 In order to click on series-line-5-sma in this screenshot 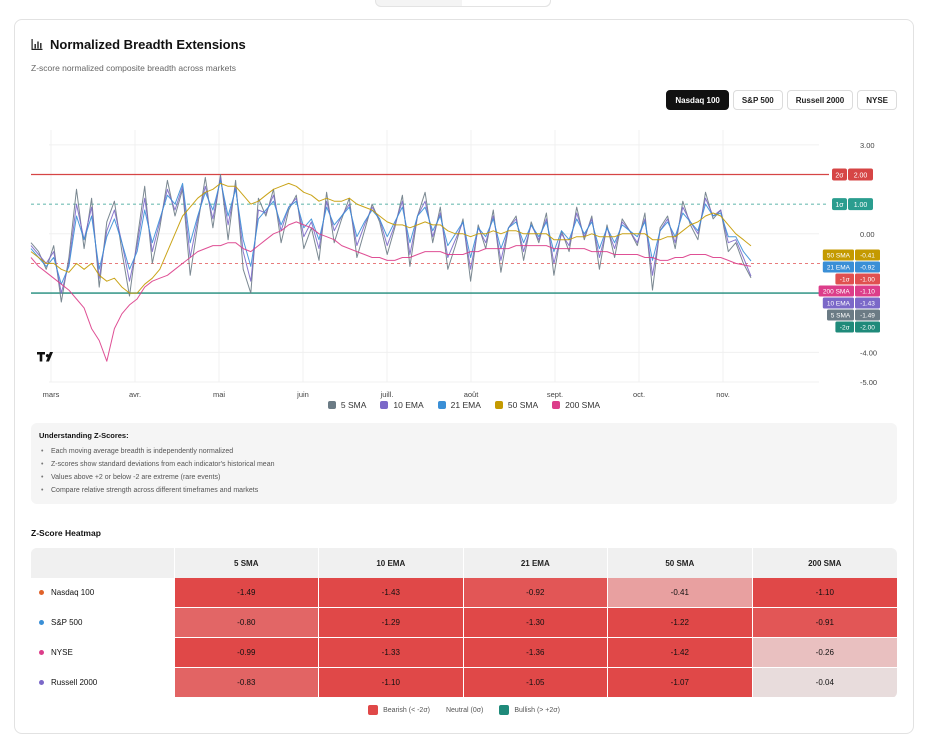, I will do `click(391, 238)`.